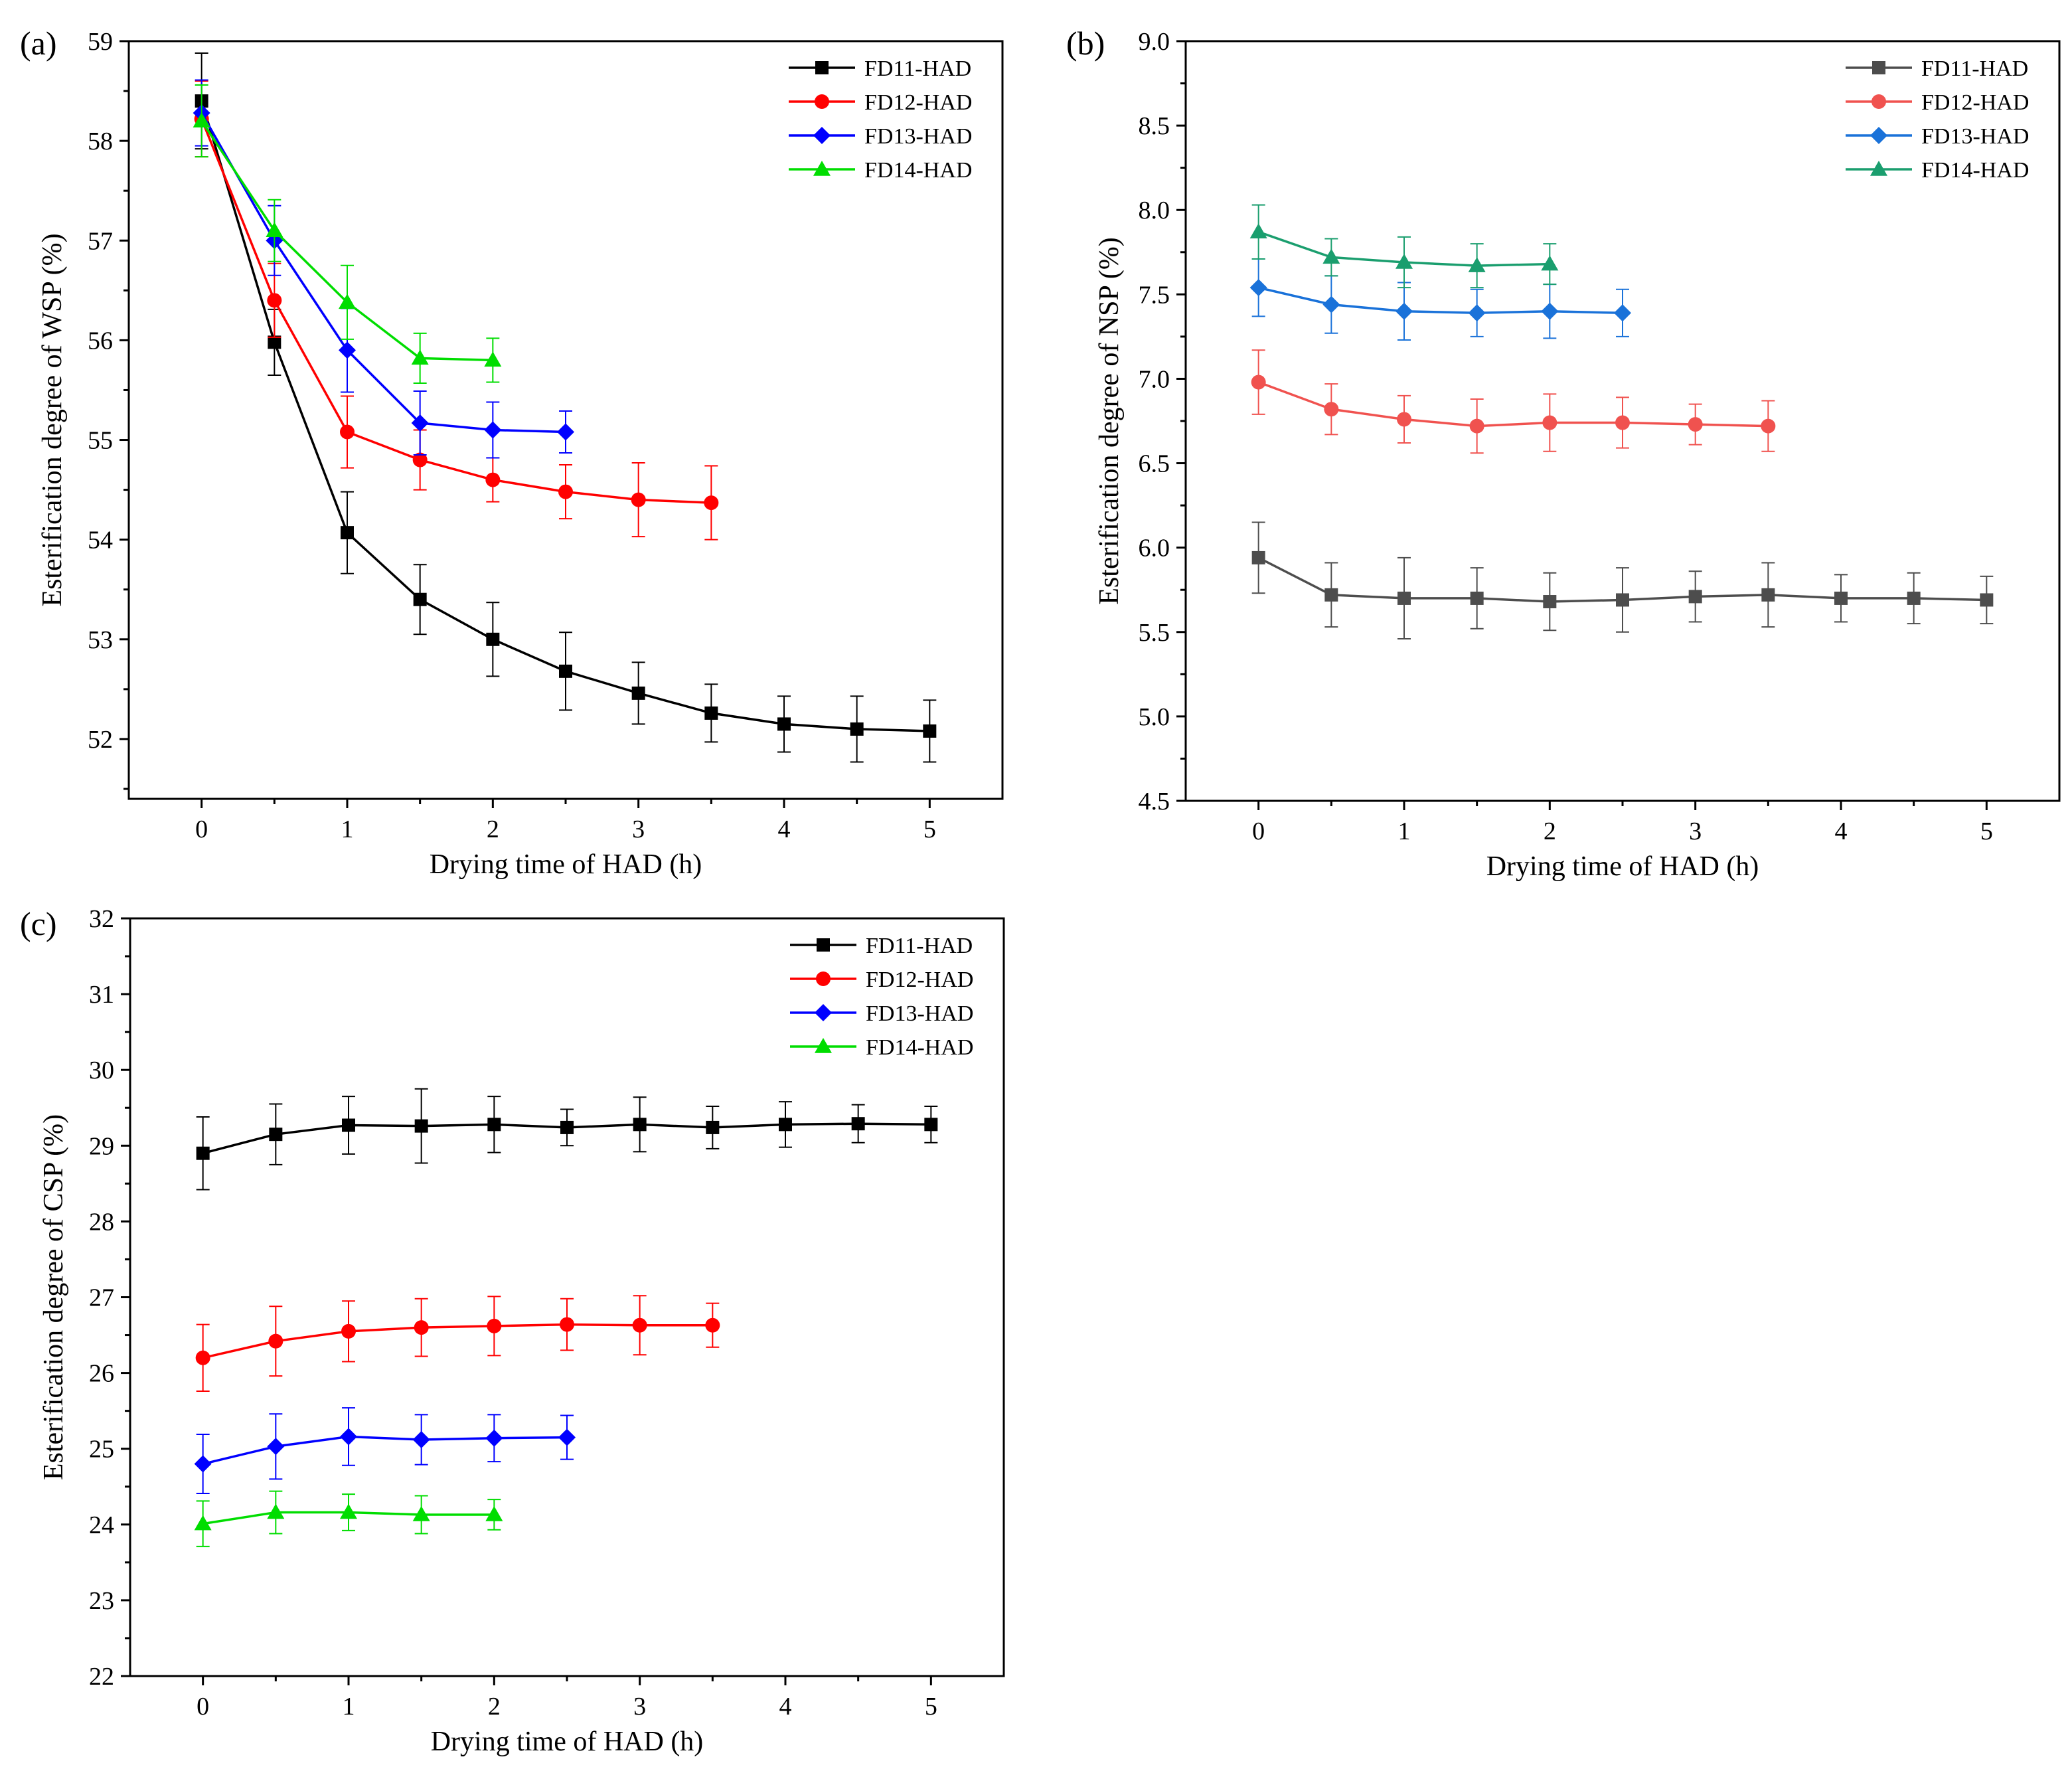  What do you see at coordinates (1154, 42) in the screenshot?
I see `y-tick-label-b: 9.0` at bounding box center [1154, 42].